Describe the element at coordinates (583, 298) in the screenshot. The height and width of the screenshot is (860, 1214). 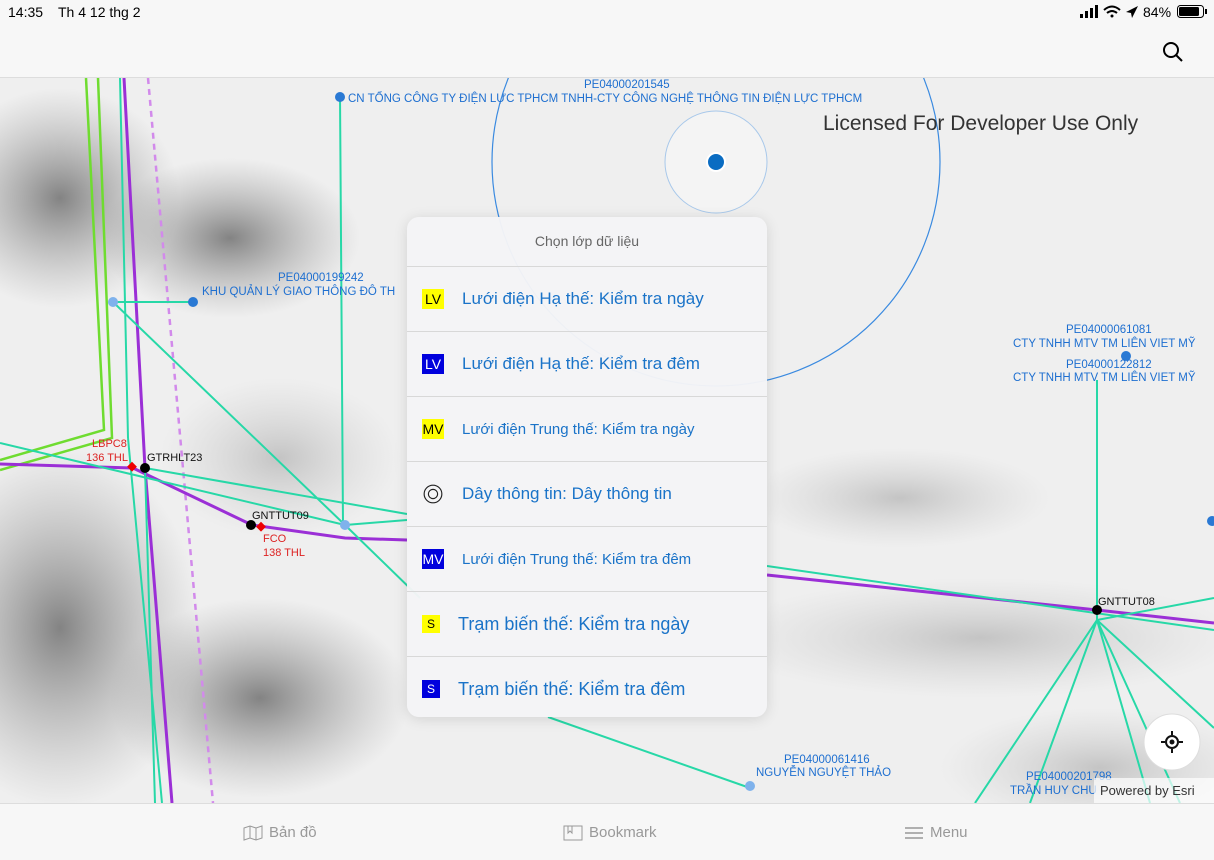
I see `layer-label: Lưới điện Hạ thế: Kiểm tra ngày` at that location.